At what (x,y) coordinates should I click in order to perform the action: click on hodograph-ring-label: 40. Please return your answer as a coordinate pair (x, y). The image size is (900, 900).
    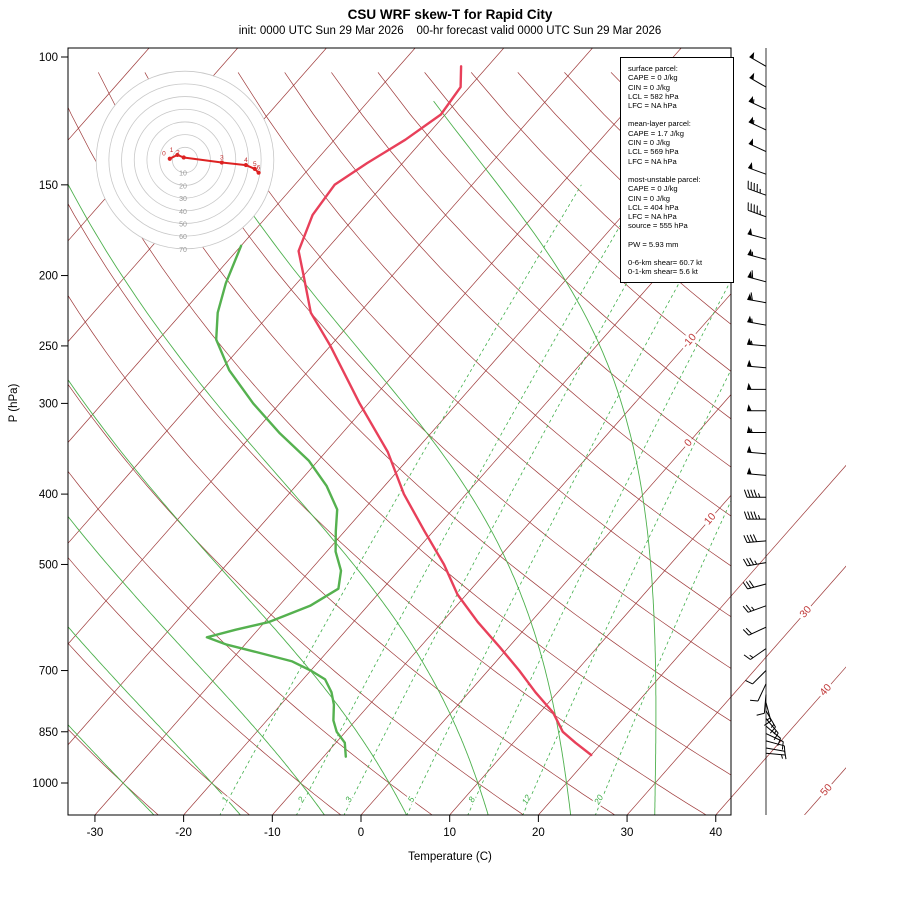
    Looking at the image, I should click on (183, 212).